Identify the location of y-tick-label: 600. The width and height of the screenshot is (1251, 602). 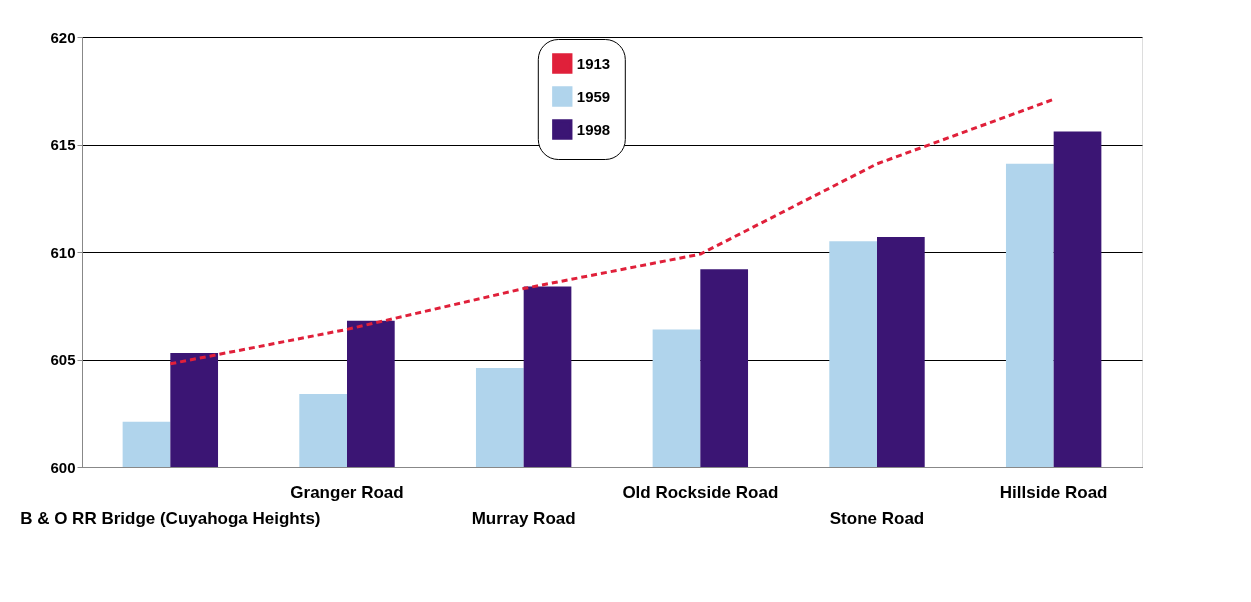
(63, 467).